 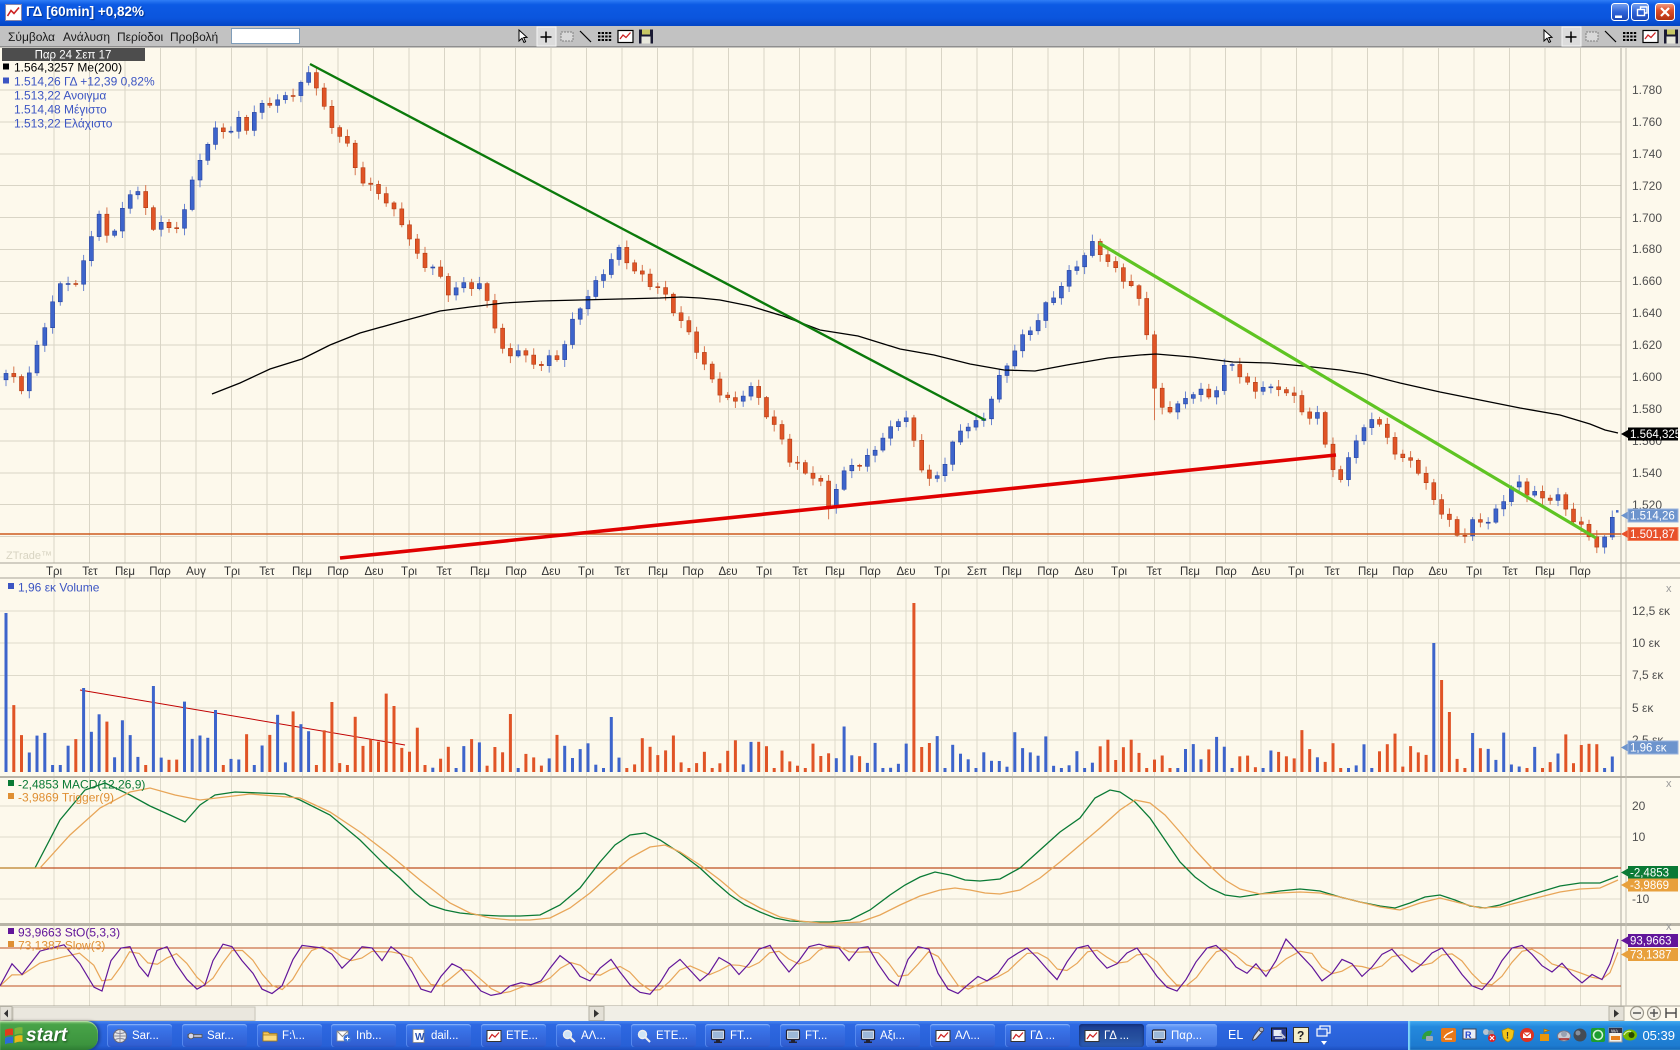 I want to click on svg-text: 1.780, so click(x=1647, y=90).